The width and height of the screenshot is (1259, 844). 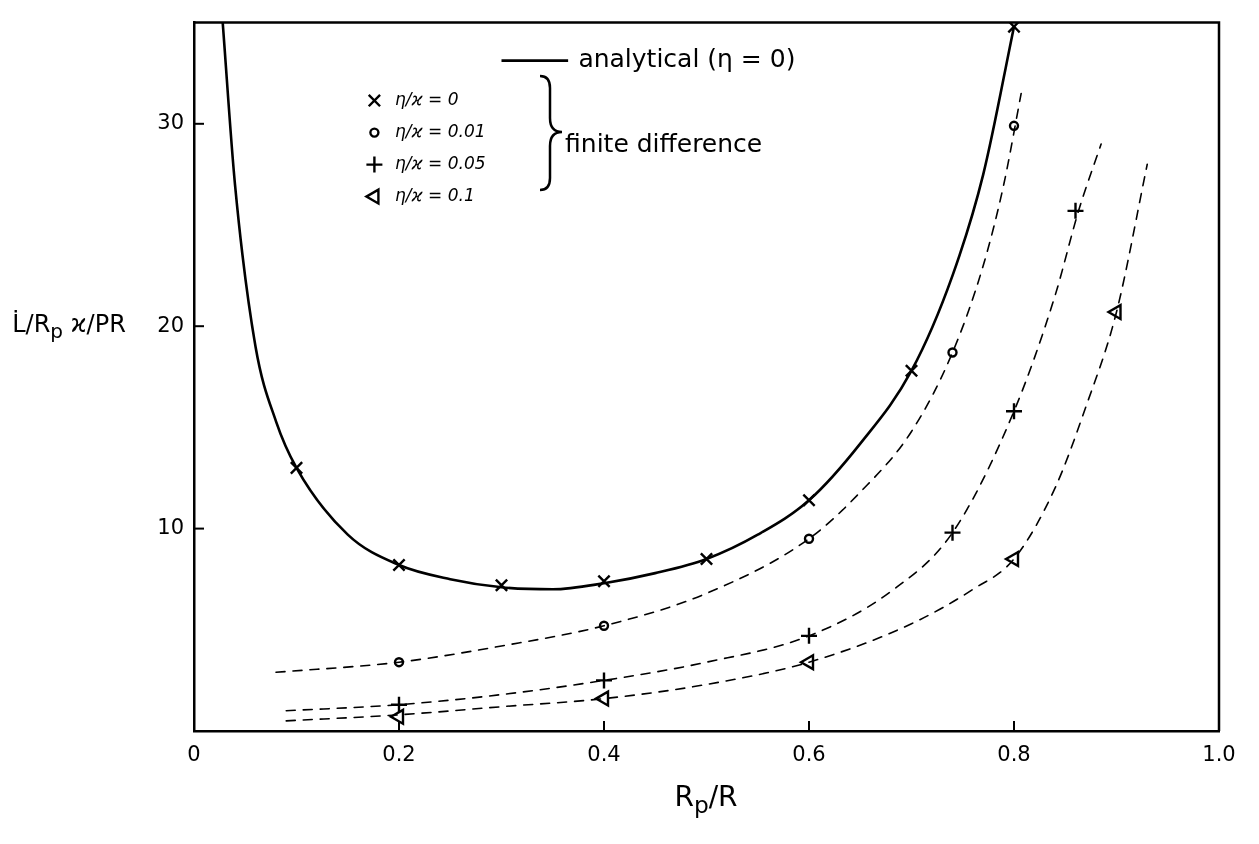 I want to click on y-tick-label: 30, so click(x=170, y=122).